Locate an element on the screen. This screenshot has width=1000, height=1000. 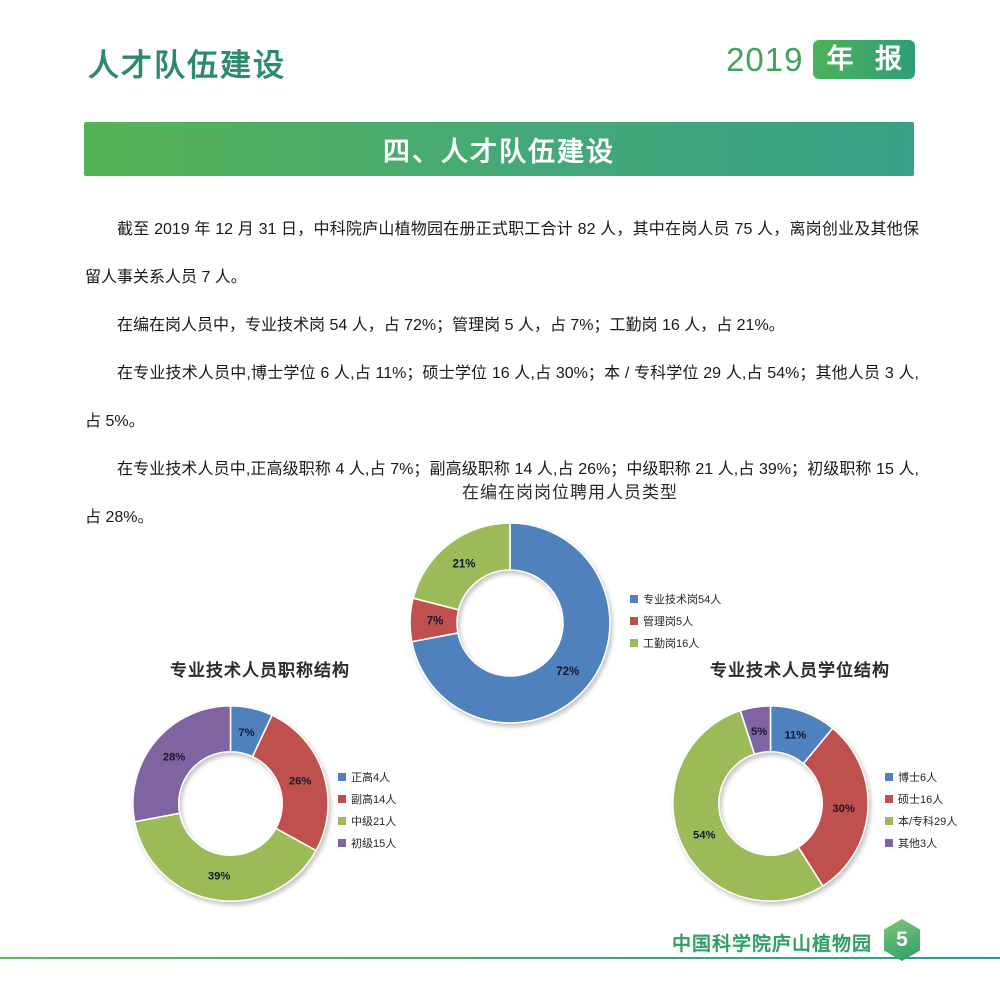
slice-percent-label: 26% is located at coordinates (300, 782).